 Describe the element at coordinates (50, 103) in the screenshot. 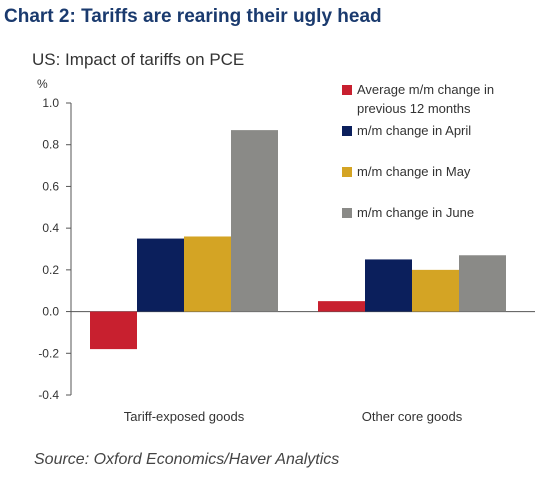

I see `y-tick-label: 1.0` at that location.